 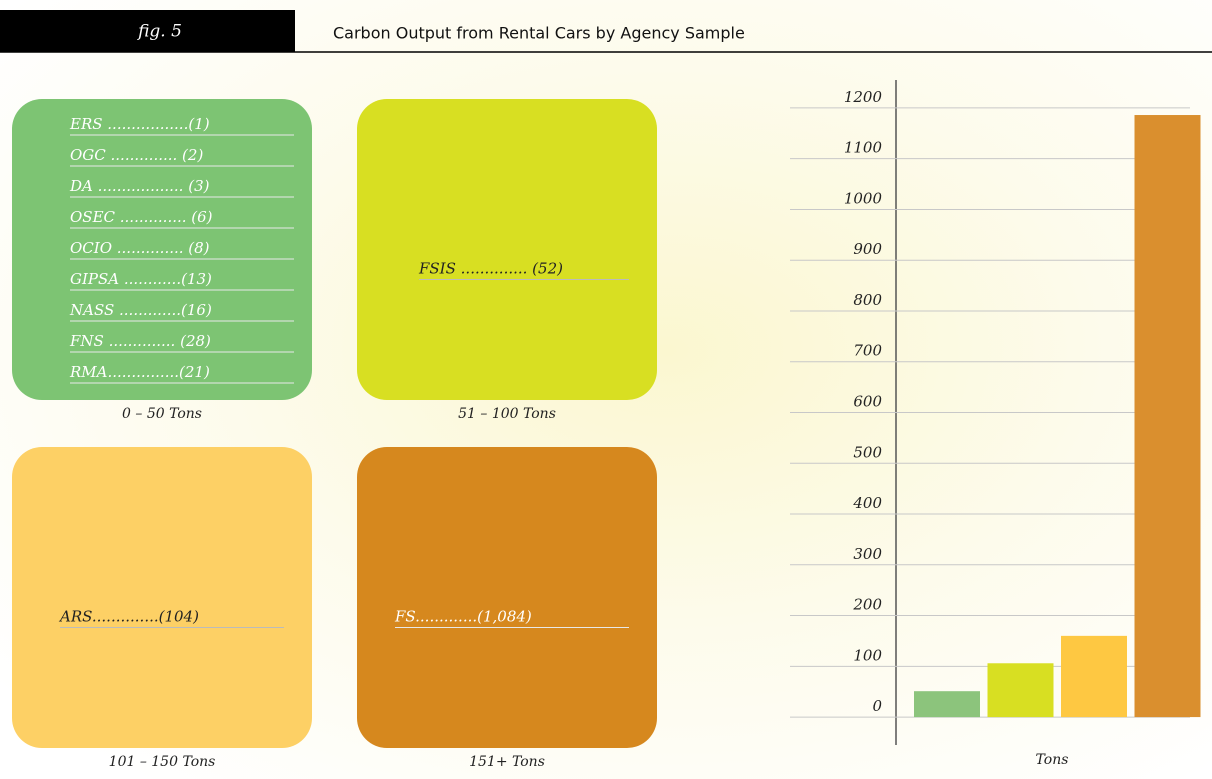 What do you see at coordinates (140, 310) in the screenshot?
I see `entry: NASS .............(16)` at bounding box center [140, 310].